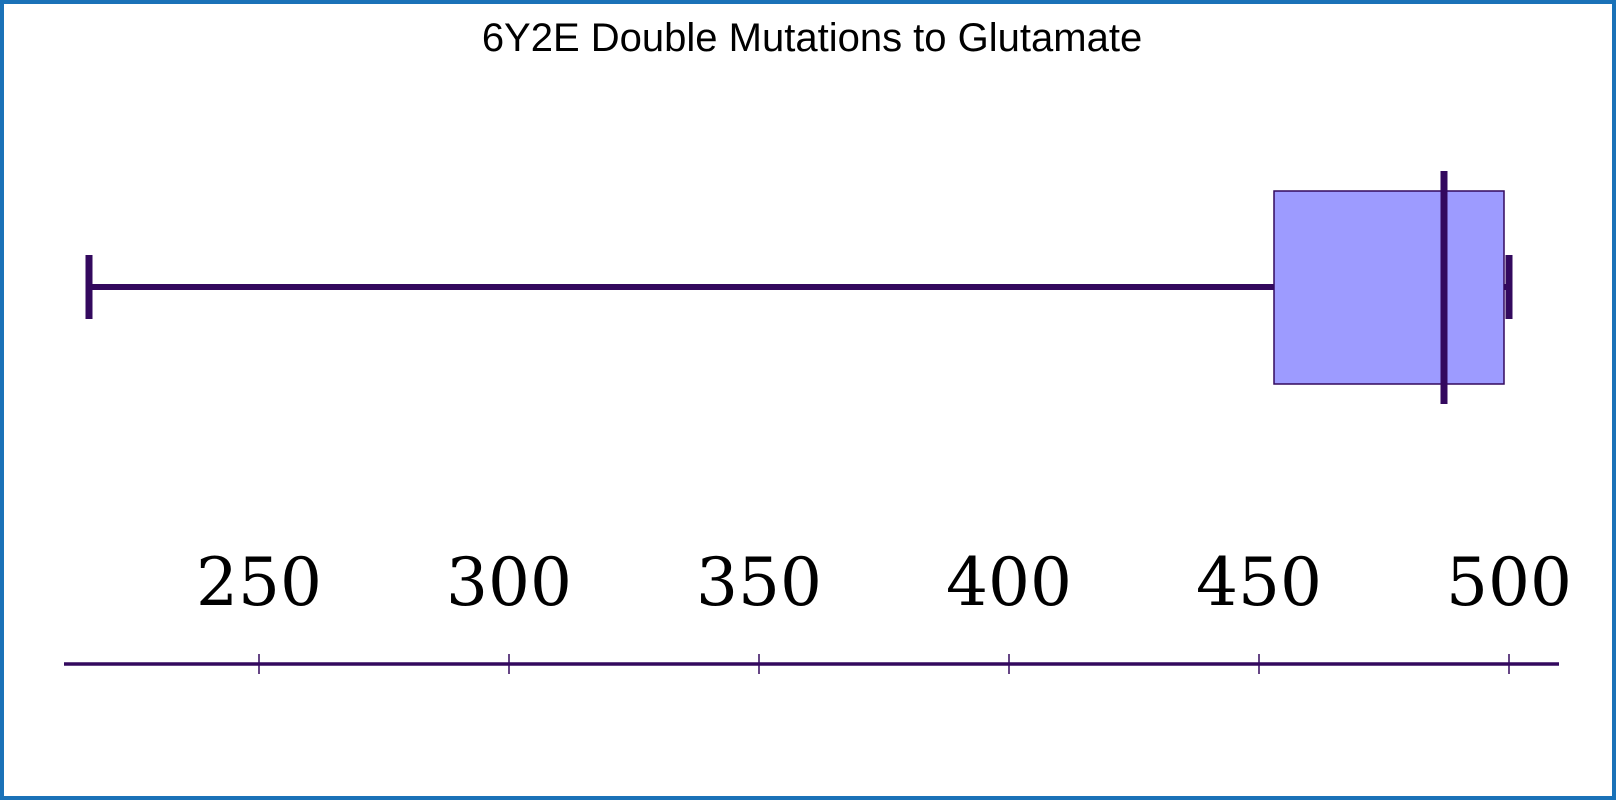  What do you see at coordinates (1259, 582) in the screenshot?
I see `x-tick-label-450: 450` at bounding box center [1259, 582].